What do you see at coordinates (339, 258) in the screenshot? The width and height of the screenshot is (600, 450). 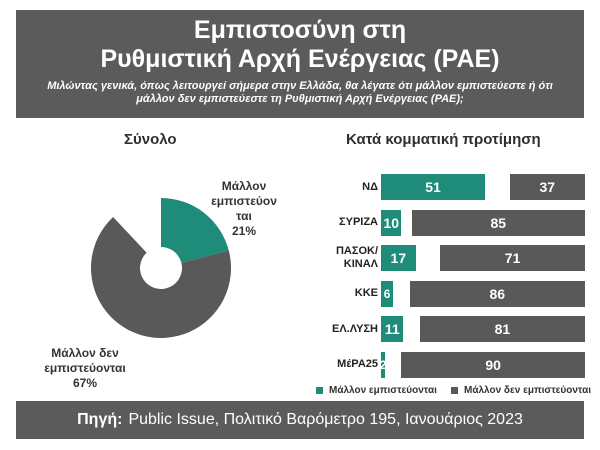 I see `bar-category-label: ΠΑΣΟΚ/ΚΙΝΑΛ` at bounding box center [339, 258].